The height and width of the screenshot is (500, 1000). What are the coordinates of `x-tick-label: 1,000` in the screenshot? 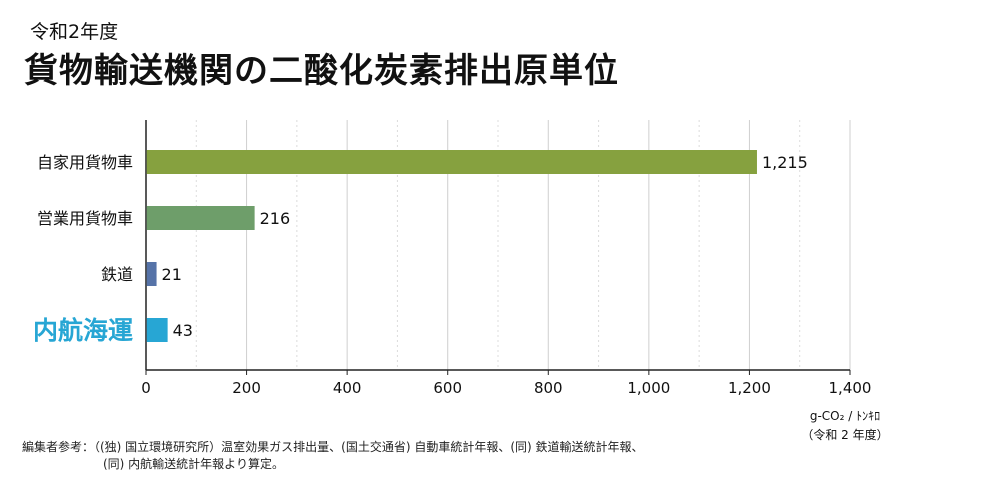 It's located at (648, 388).